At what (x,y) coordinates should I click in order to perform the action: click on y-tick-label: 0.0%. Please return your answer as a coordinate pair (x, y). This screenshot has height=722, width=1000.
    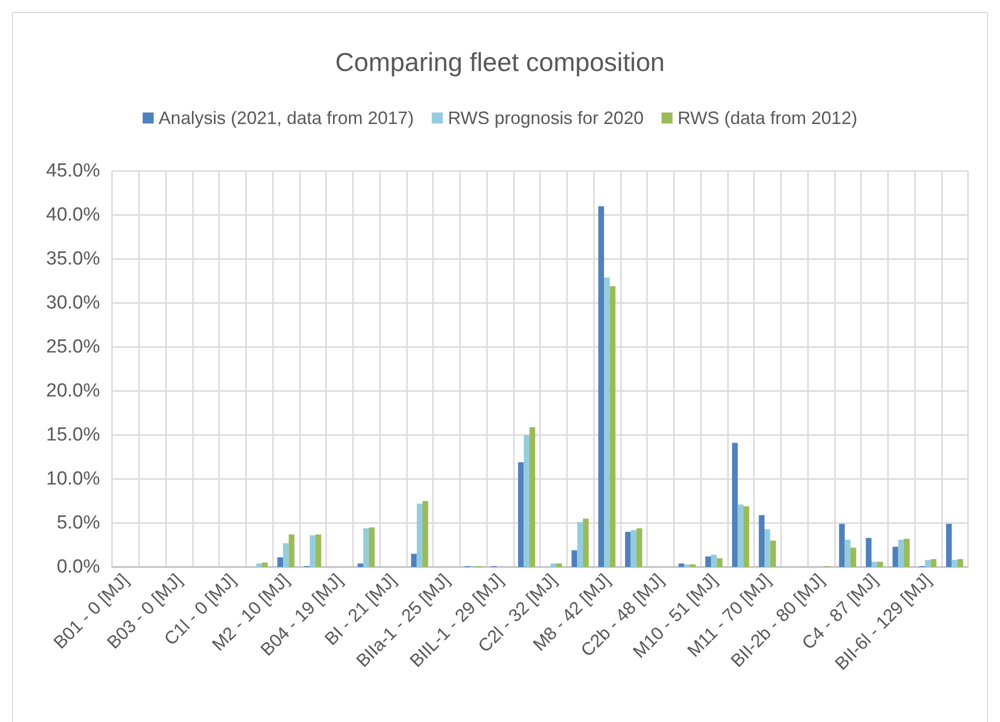
    Looking at the image, I should click on (78, 567).